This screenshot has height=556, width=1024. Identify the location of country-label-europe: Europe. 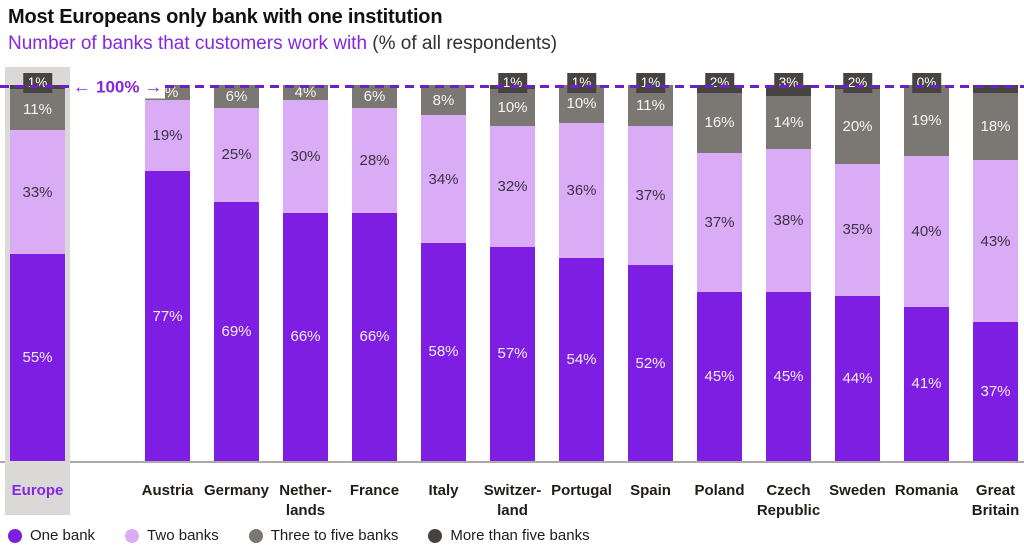
(37, 490).